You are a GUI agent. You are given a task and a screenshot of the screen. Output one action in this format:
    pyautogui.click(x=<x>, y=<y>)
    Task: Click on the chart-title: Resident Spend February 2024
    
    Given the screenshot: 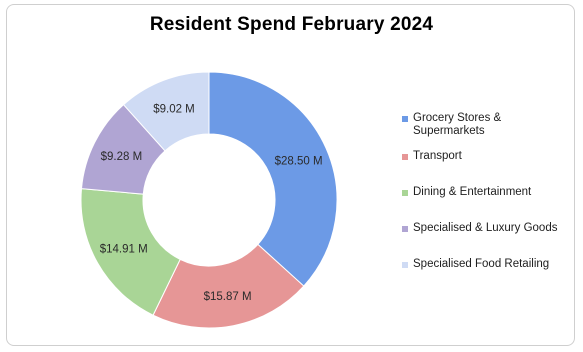 What is the action you would take?
    pyautogui.click(x=291, y=24)
    